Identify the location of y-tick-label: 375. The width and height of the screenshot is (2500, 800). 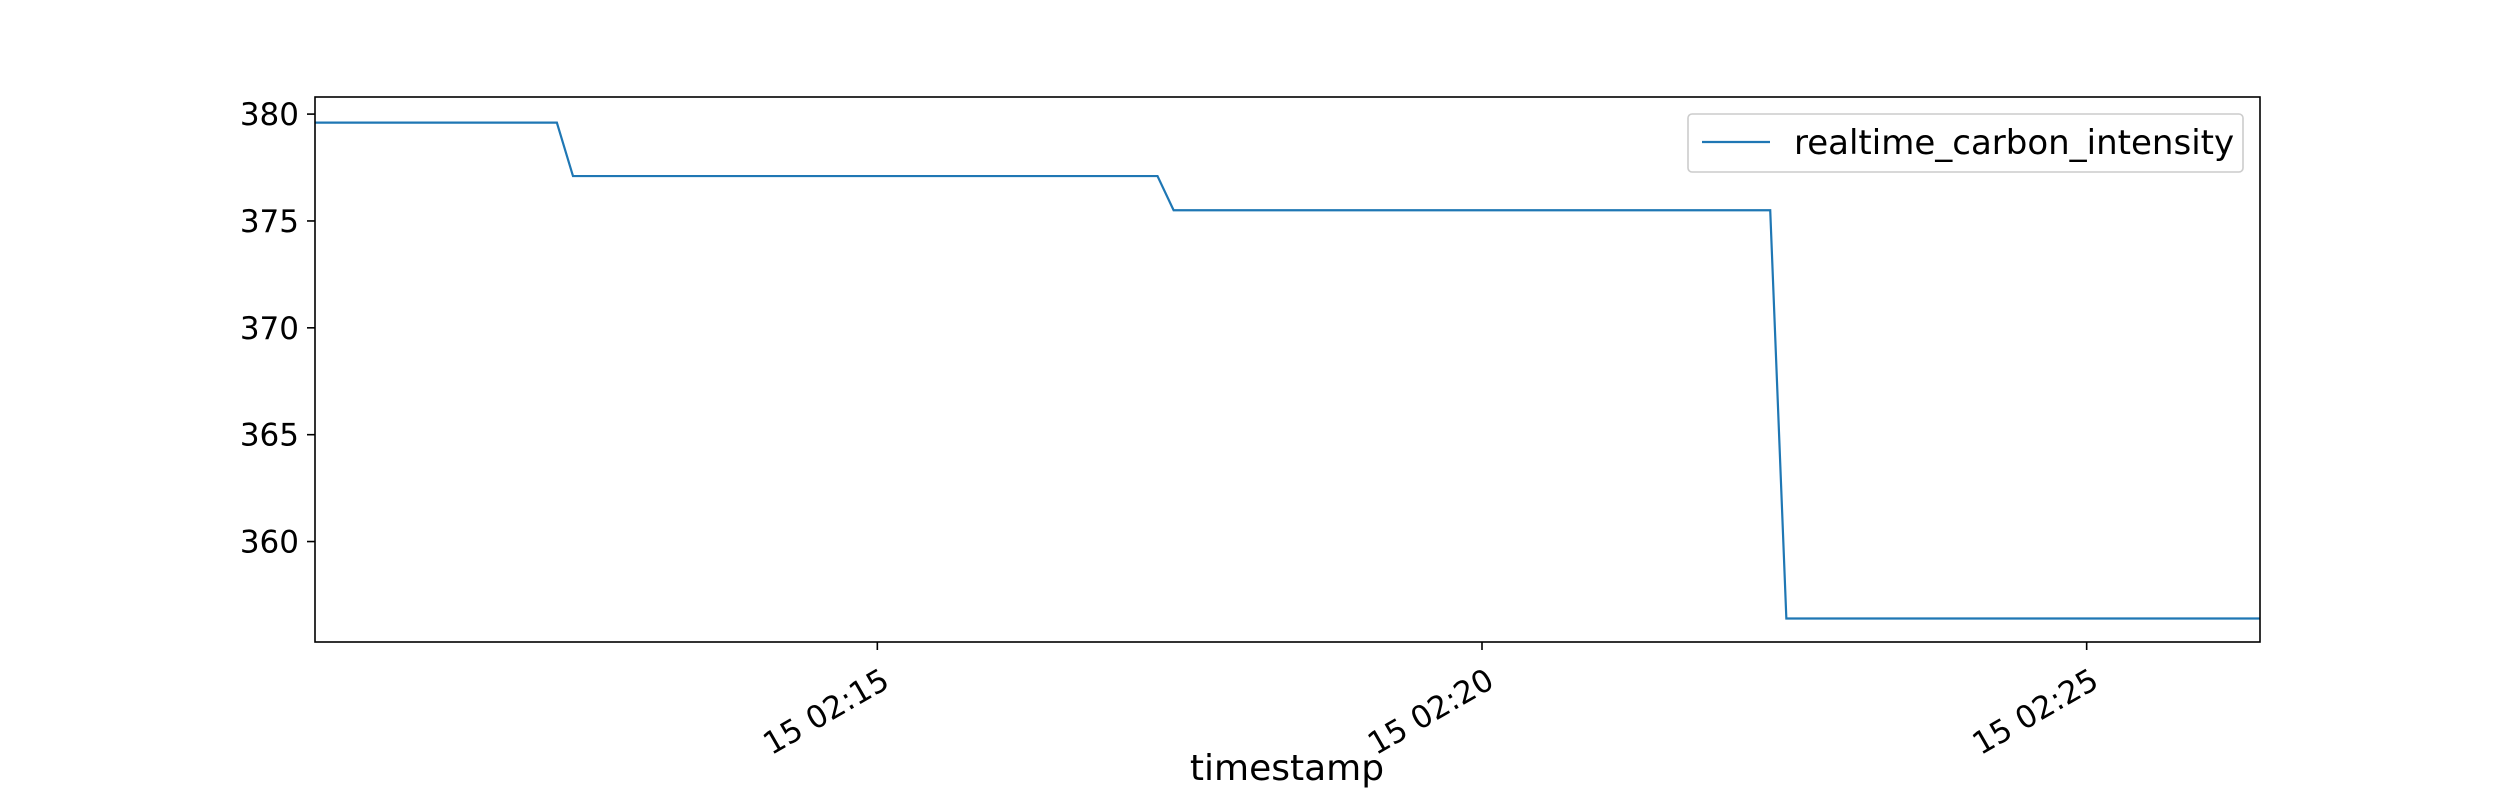
(269, 222).